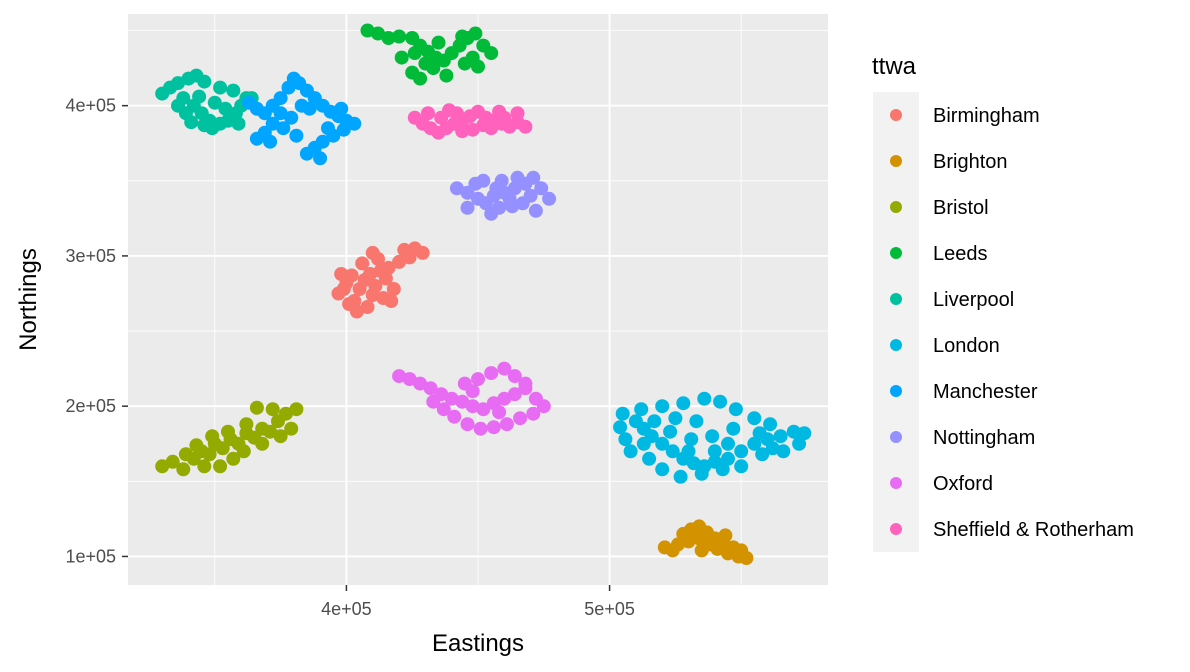 This screenshot has width=1190, height=672. I want to click on x-ticks: 4e+05 5e+05, so click(478, 602).